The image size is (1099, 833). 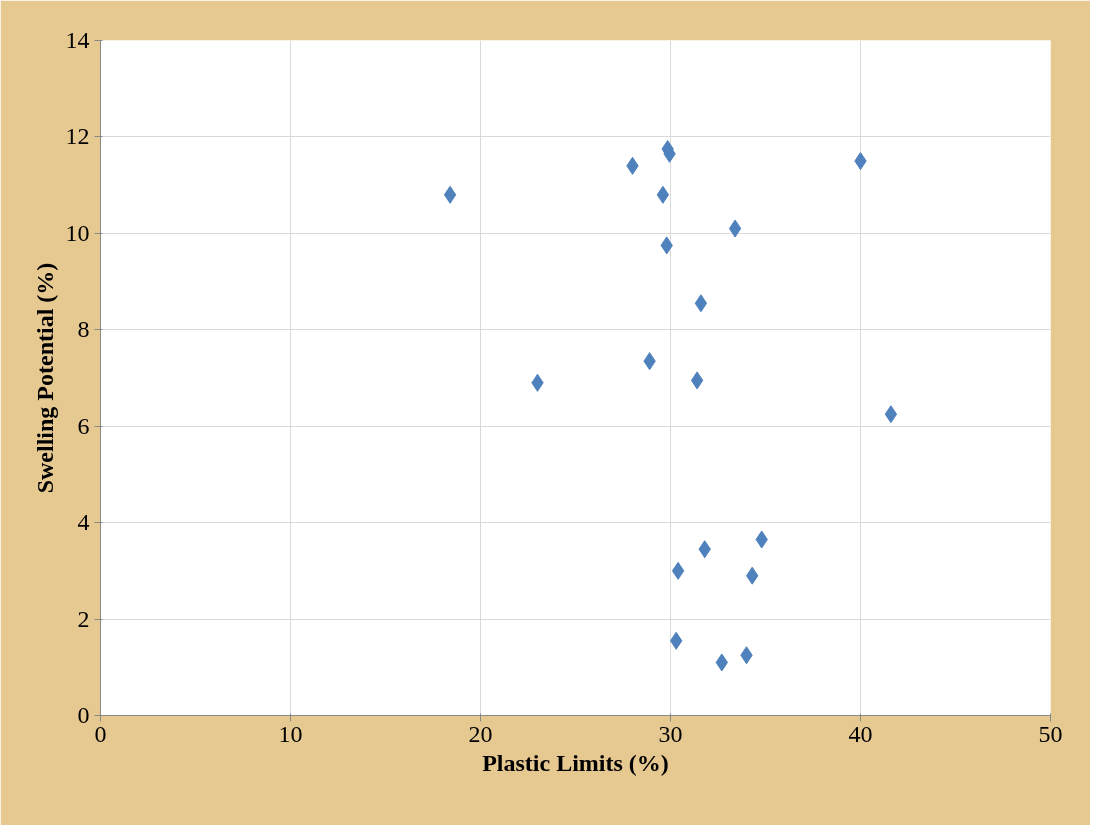 What do you see at coordinates (77, 136) in the screenshot?
I see `y-tick-label: 12` at bounding box center [77, 136].